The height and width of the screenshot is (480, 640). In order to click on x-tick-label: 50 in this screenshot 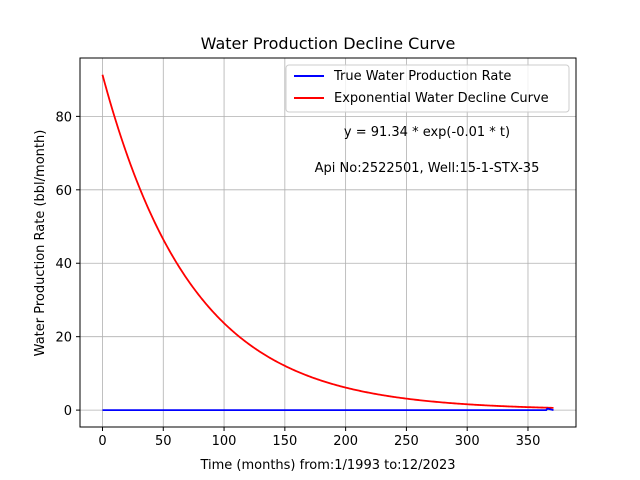, I will do `click(163, 441)`.